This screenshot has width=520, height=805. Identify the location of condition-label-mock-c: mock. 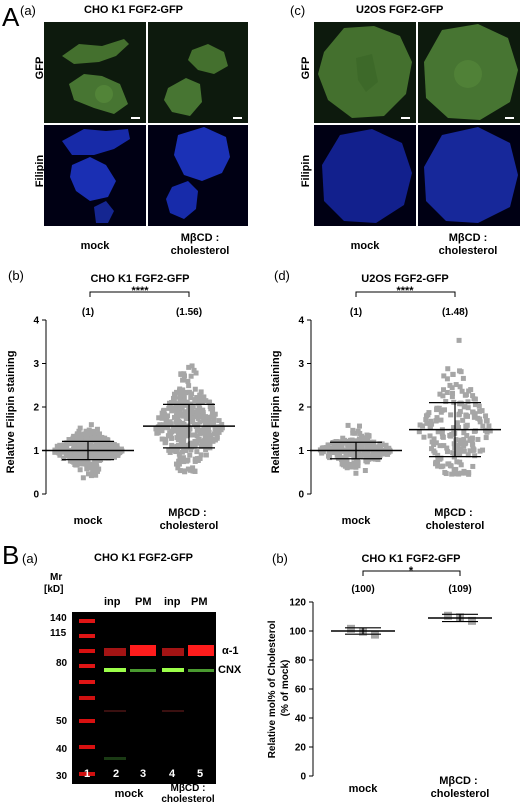
(365, 246).